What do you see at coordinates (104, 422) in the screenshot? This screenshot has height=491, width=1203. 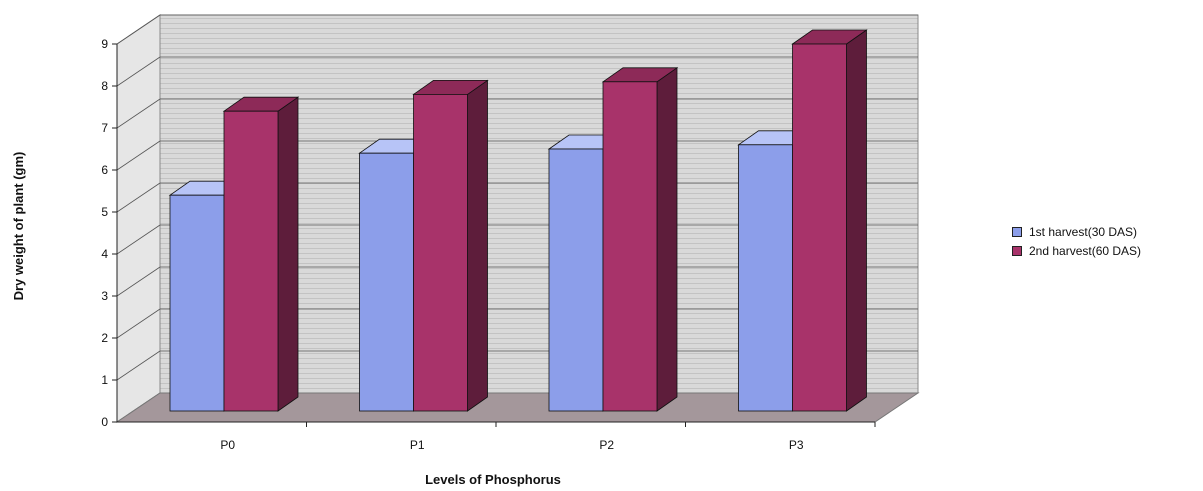 I see `y-tick-label: 0` at bounding box center [104, 422].